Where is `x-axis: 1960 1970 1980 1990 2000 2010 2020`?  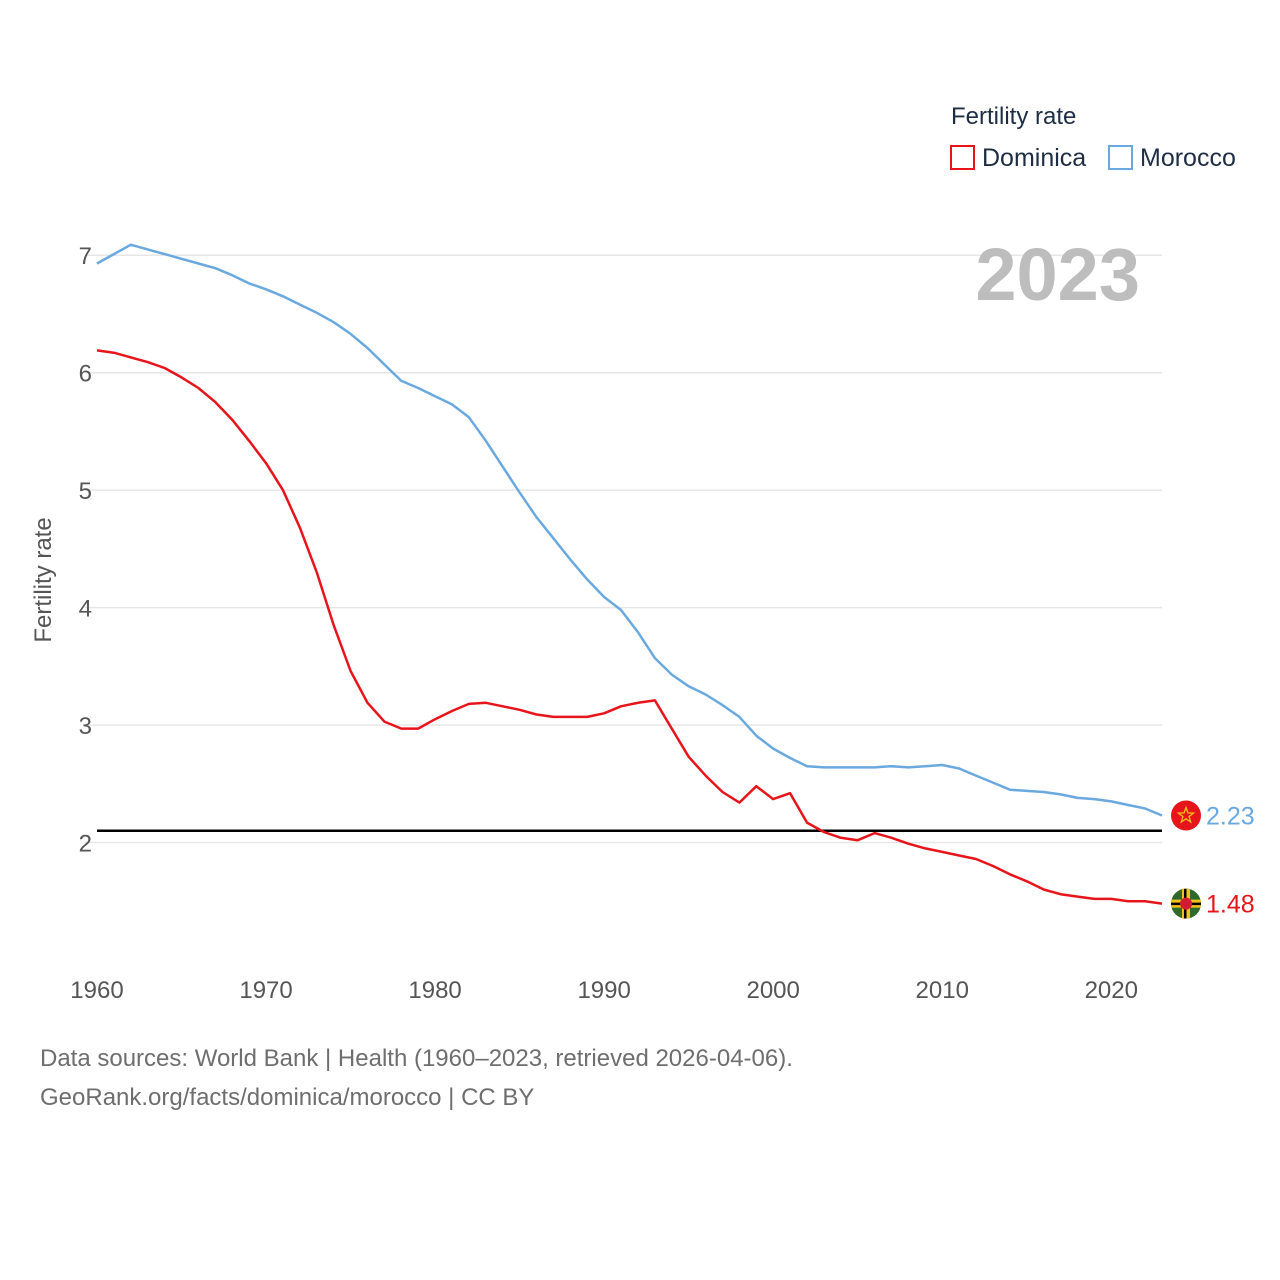 x-axis: 1960 1970 1980 1990 2000 2010 2020 is located at coordinates (604, 990).